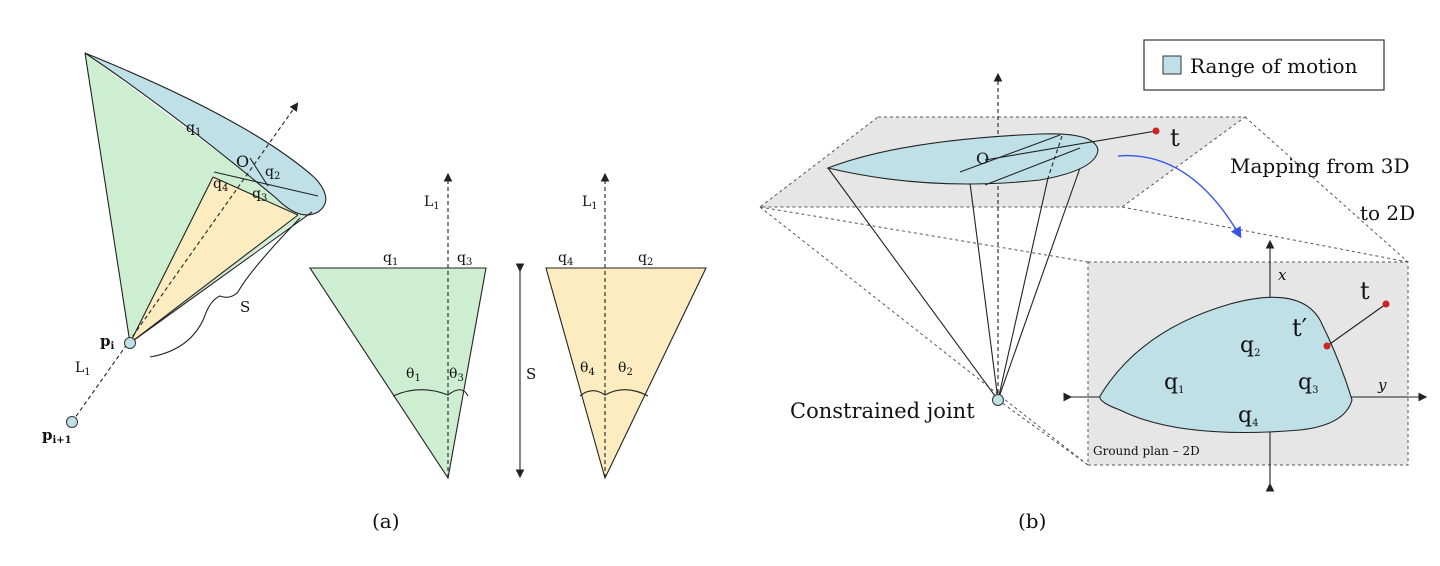  I want to click on b-label-t: t, so click(1175, 138).